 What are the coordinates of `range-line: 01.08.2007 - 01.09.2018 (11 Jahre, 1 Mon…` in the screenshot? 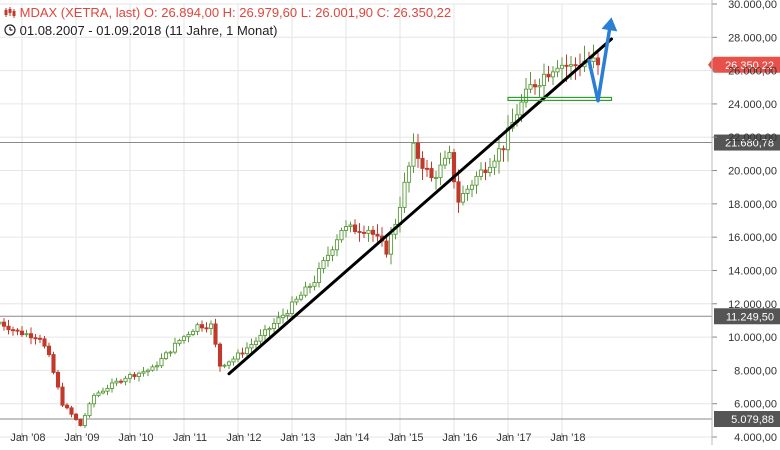 It's located at (227, 31).